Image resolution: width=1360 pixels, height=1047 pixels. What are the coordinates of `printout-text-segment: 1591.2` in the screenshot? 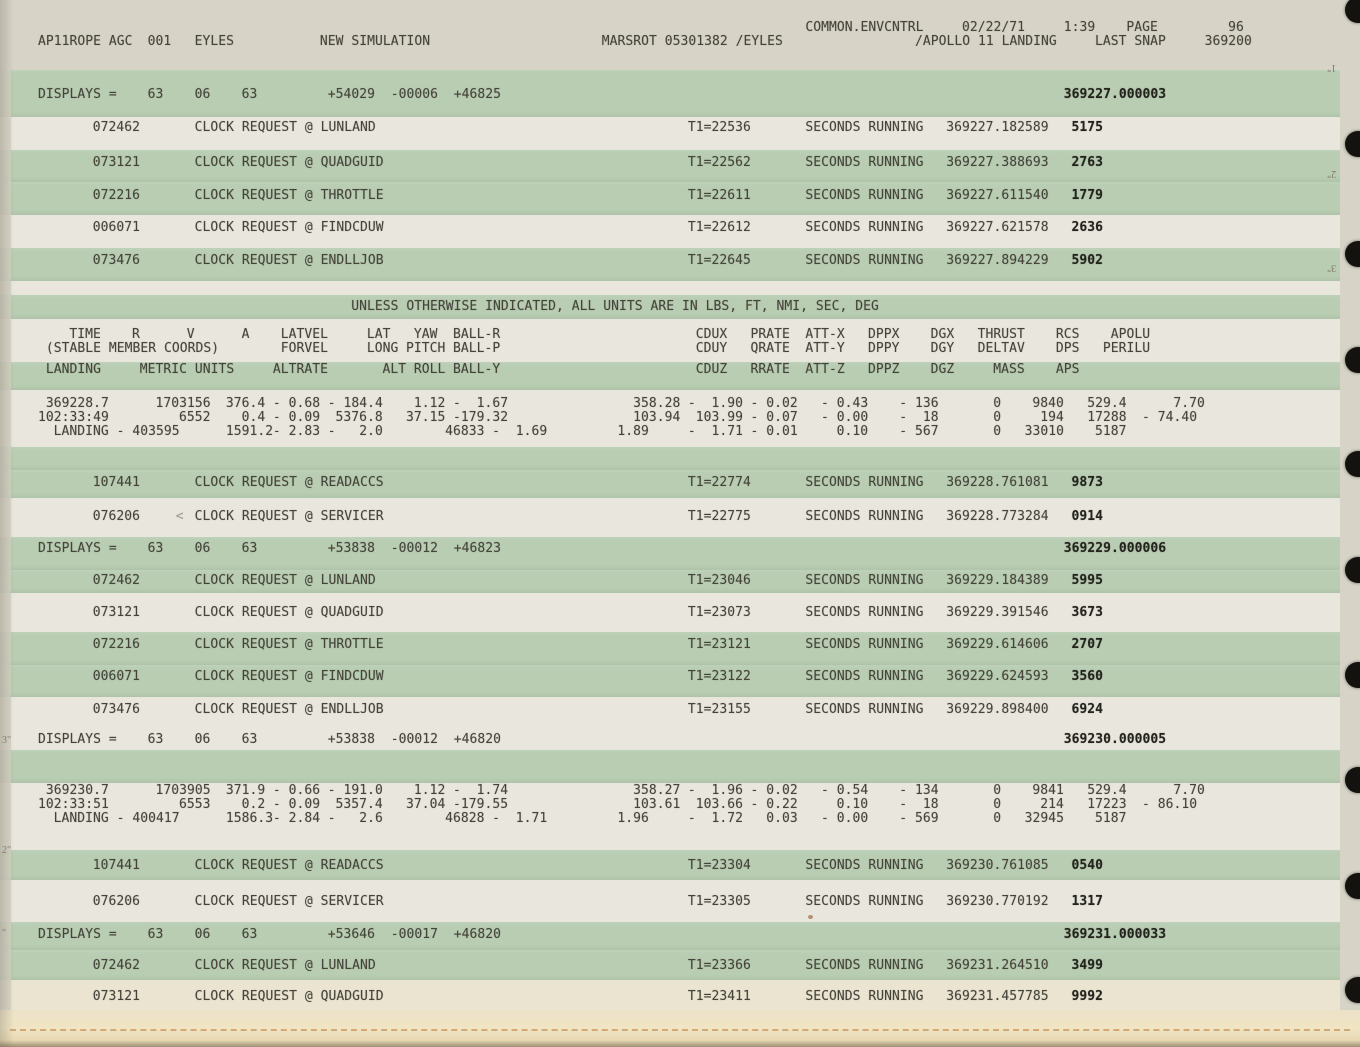 It's located at (249, 431).